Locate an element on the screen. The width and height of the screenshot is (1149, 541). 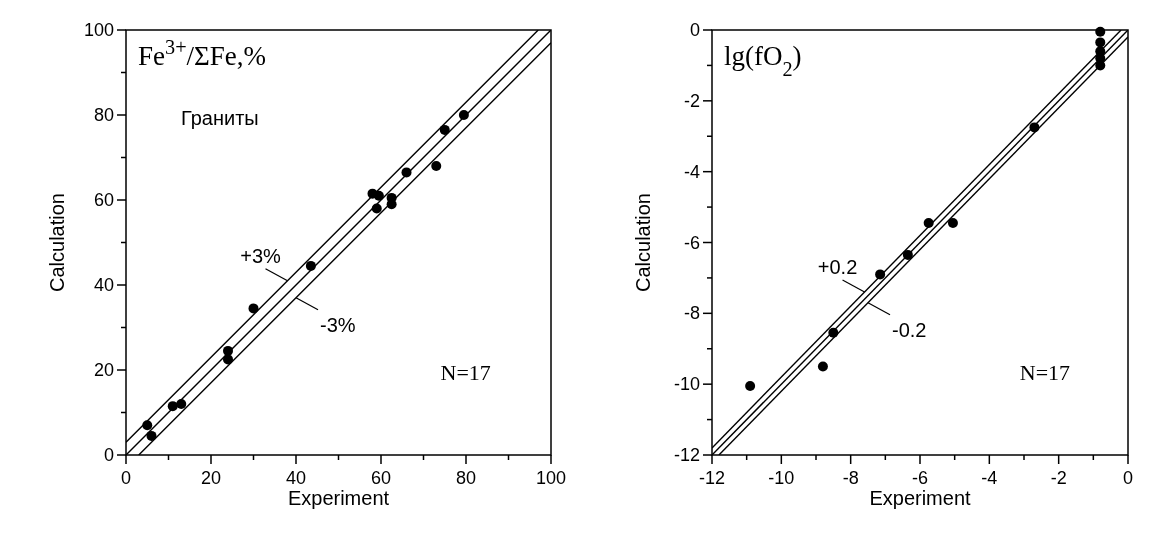
x-tick-label: -4 is located at coordinates (989, 478).